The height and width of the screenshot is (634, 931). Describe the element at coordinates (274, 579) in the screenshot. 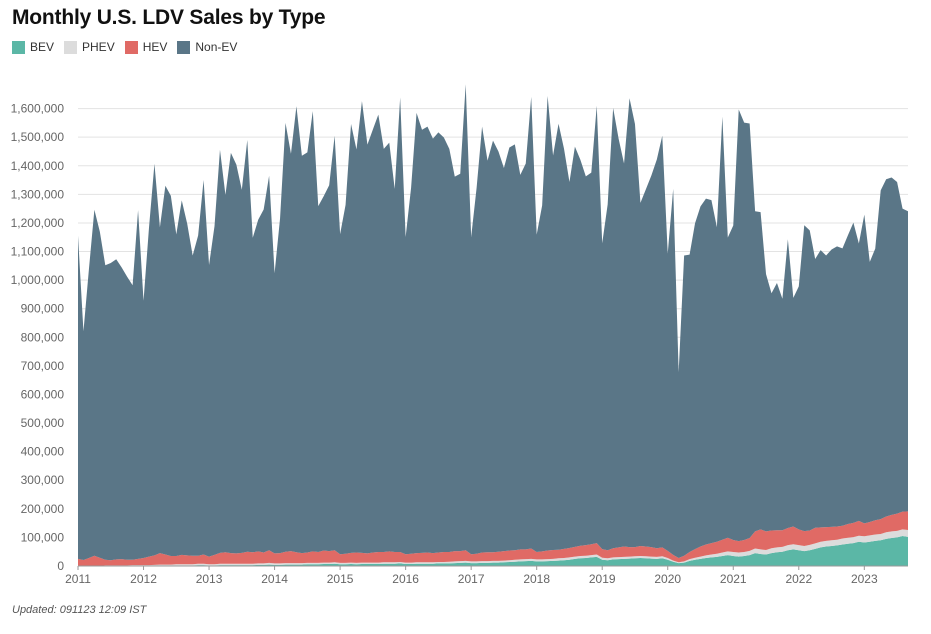

I see `x-tick-label: 2014` at that location.